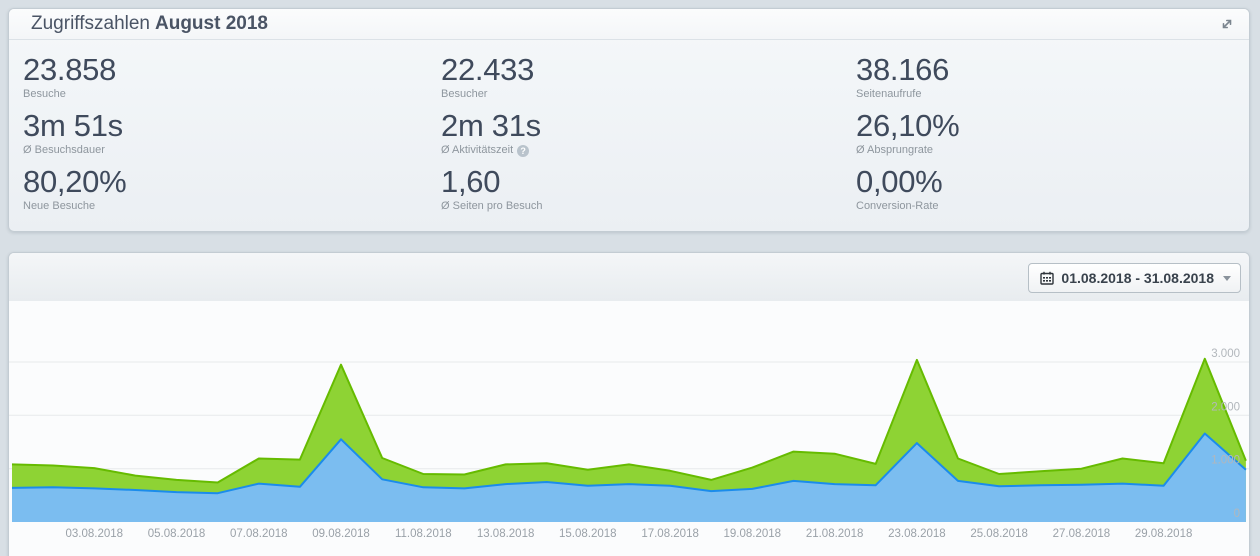 Image resolution: width=1260 pixels, height=556 pixels. What do you see at coordinates (903, 69) in the screenshot?
I see `stat-value: 38.166` at bounding box center [903, 69].